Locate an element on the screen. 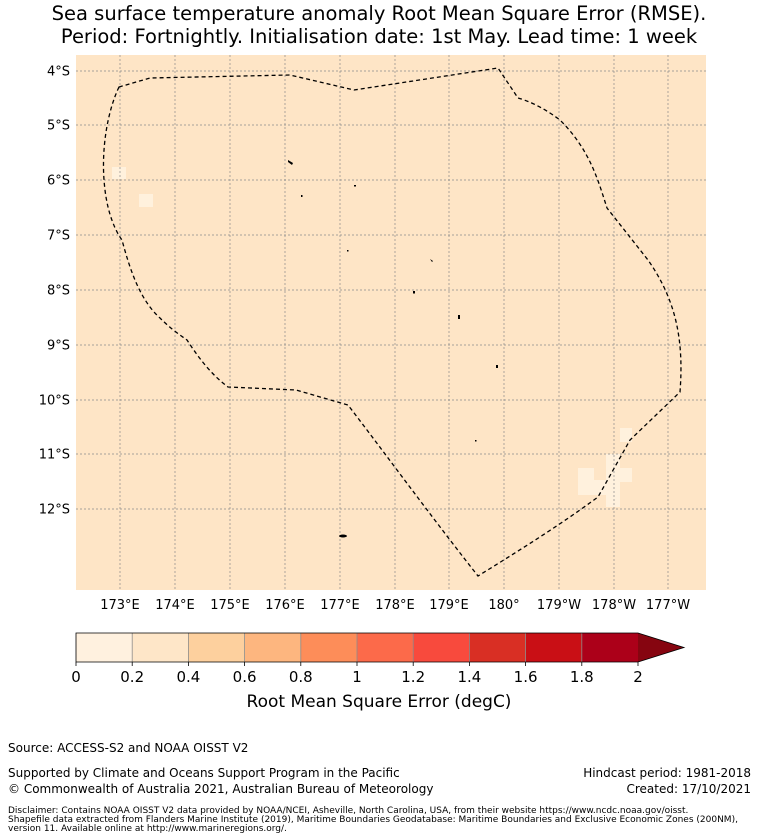 This screenshot has width=758, height=839. colorbar-tick-label: 1 is located at coordinates (357, 677).